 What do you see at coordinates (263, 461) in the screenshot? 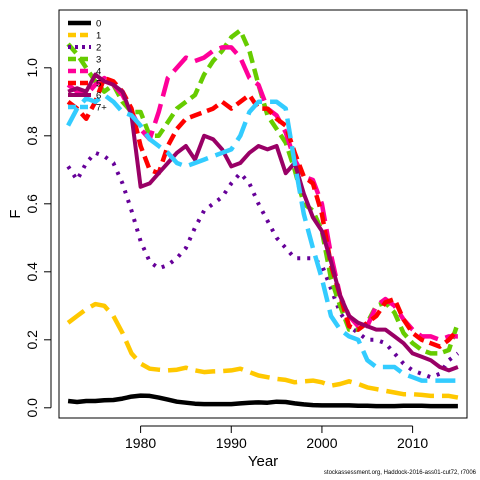
I see `x-axis-label: Year` at bounding box center [263, 461].